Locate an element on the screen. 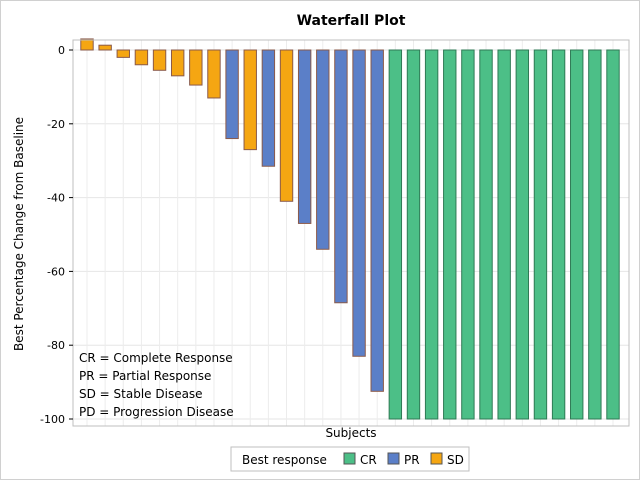 The width and height of the screenshot is (640, 481). legend-swatch-cr is located at coordinates (349, 458).